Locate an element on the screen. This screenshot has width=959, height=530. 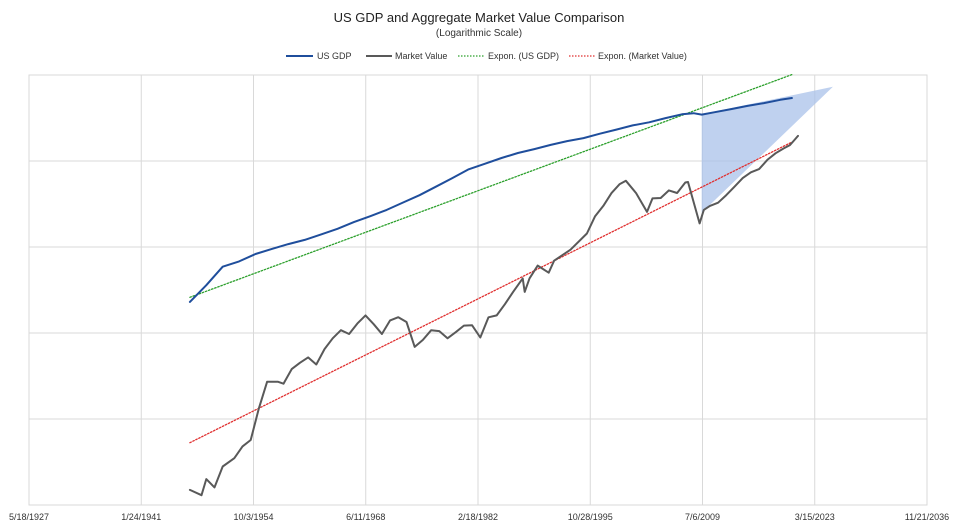
chart-subtitle: (Logarithmic Scale) is located at coordinates (479, 33).